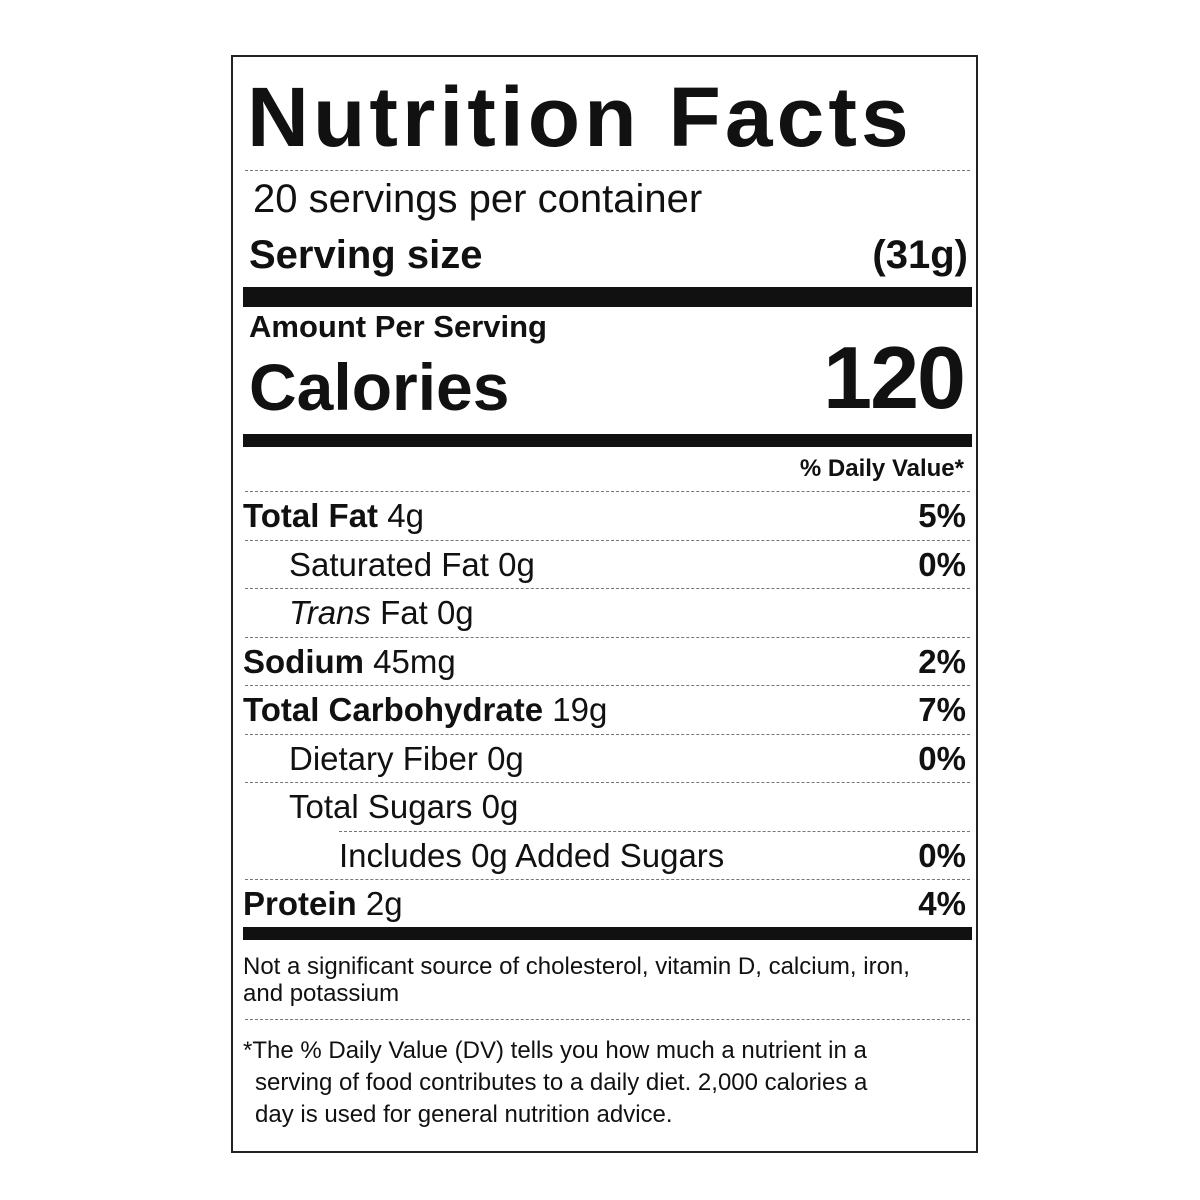 This screenshot has height=1200, width=1200. What do you see at coordinates (942, 661) in the screenshot?
I see `daily-value: 2%` at bounding box center [942, 661].